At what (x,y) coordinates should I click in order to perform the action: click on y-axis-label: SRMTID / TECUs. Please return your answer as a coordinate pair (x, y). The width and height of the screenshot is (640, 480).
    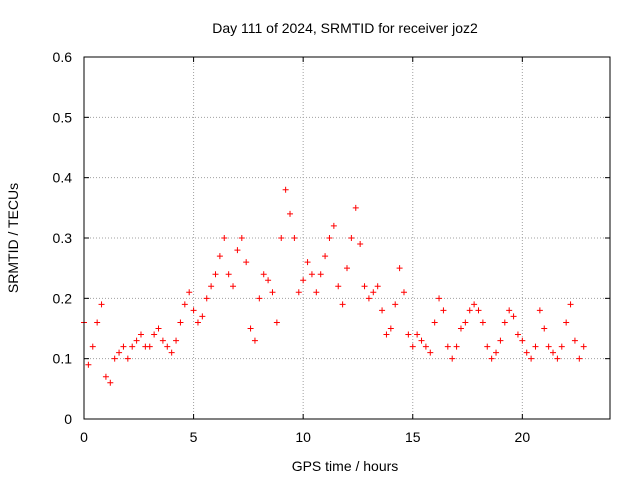
    Looking at the image, I should click on (13, 238).